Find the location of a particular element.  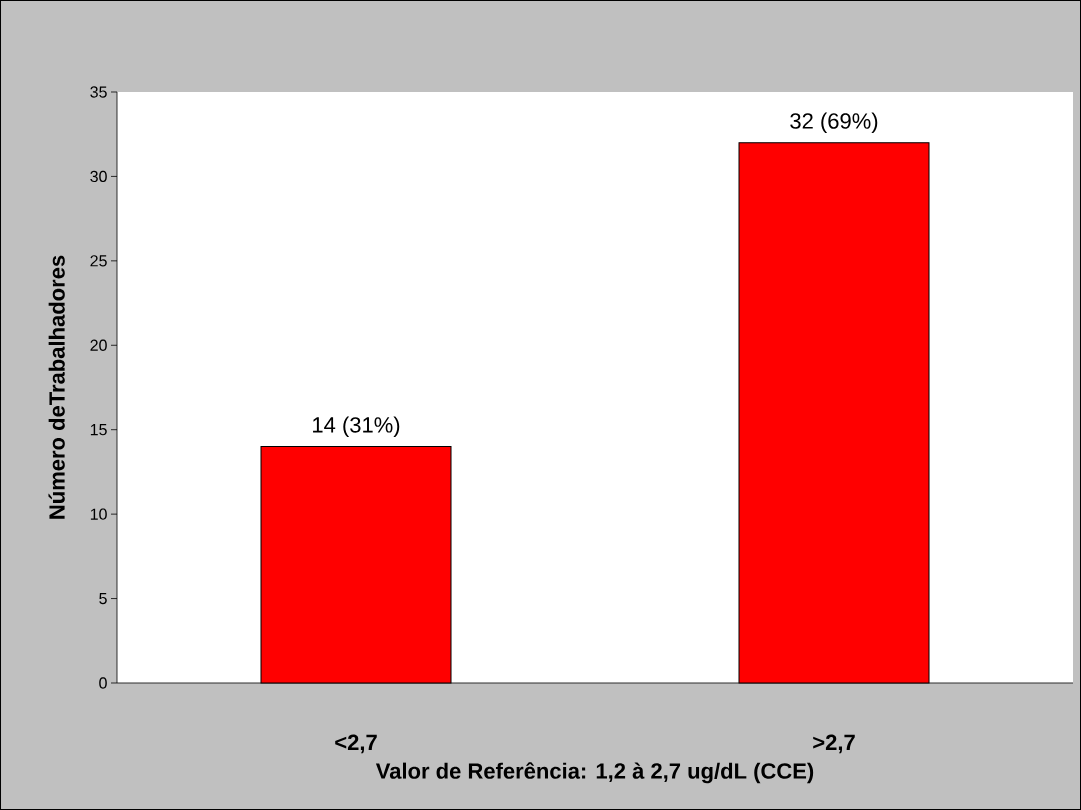

y-tick-label: 30 is located at coordinates (98, 176).